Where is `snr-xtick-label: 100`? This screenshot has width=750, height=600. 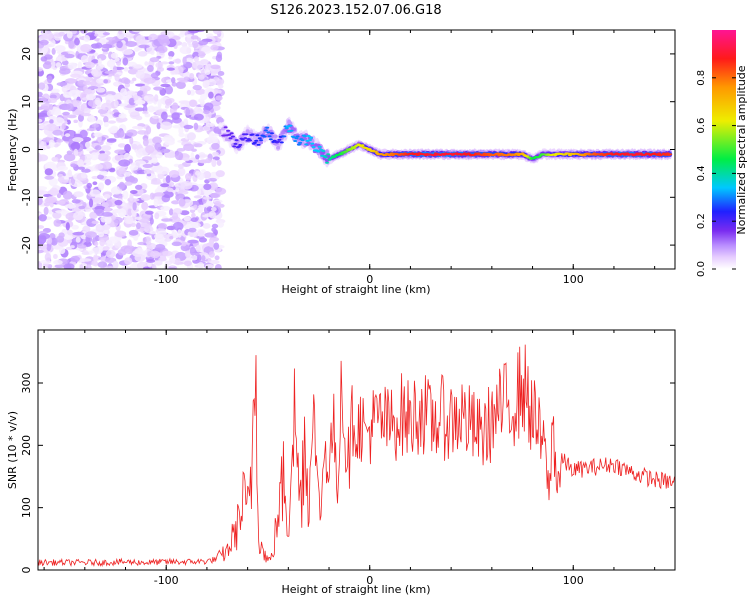 snr-xtick-label: 100 is located at coordinates (573, 580).